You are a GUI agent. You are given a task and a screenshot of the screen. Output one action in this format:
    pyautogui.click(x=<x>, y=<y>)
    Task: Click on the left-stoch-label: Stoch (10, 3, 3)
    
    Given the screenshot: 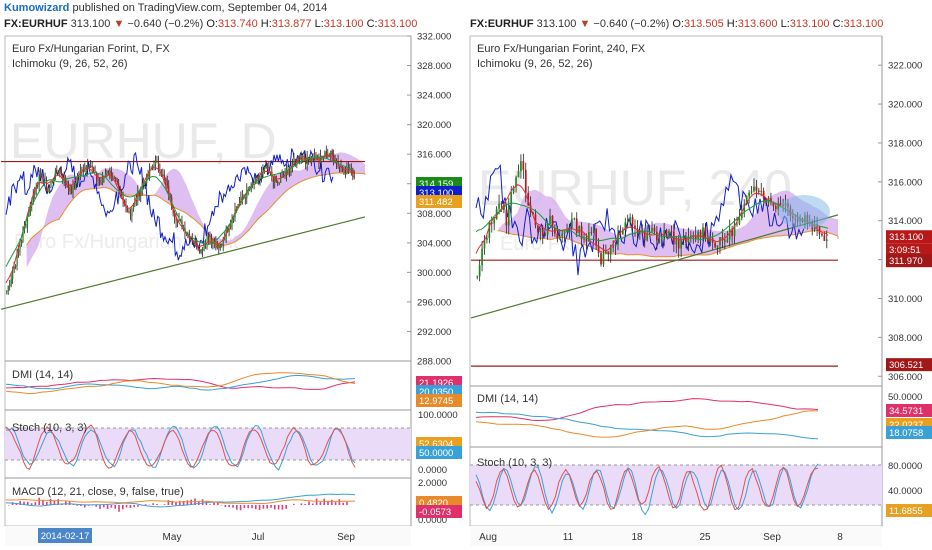 What is the action you would take?
    pyautogui.click(x=49, y=428)
    